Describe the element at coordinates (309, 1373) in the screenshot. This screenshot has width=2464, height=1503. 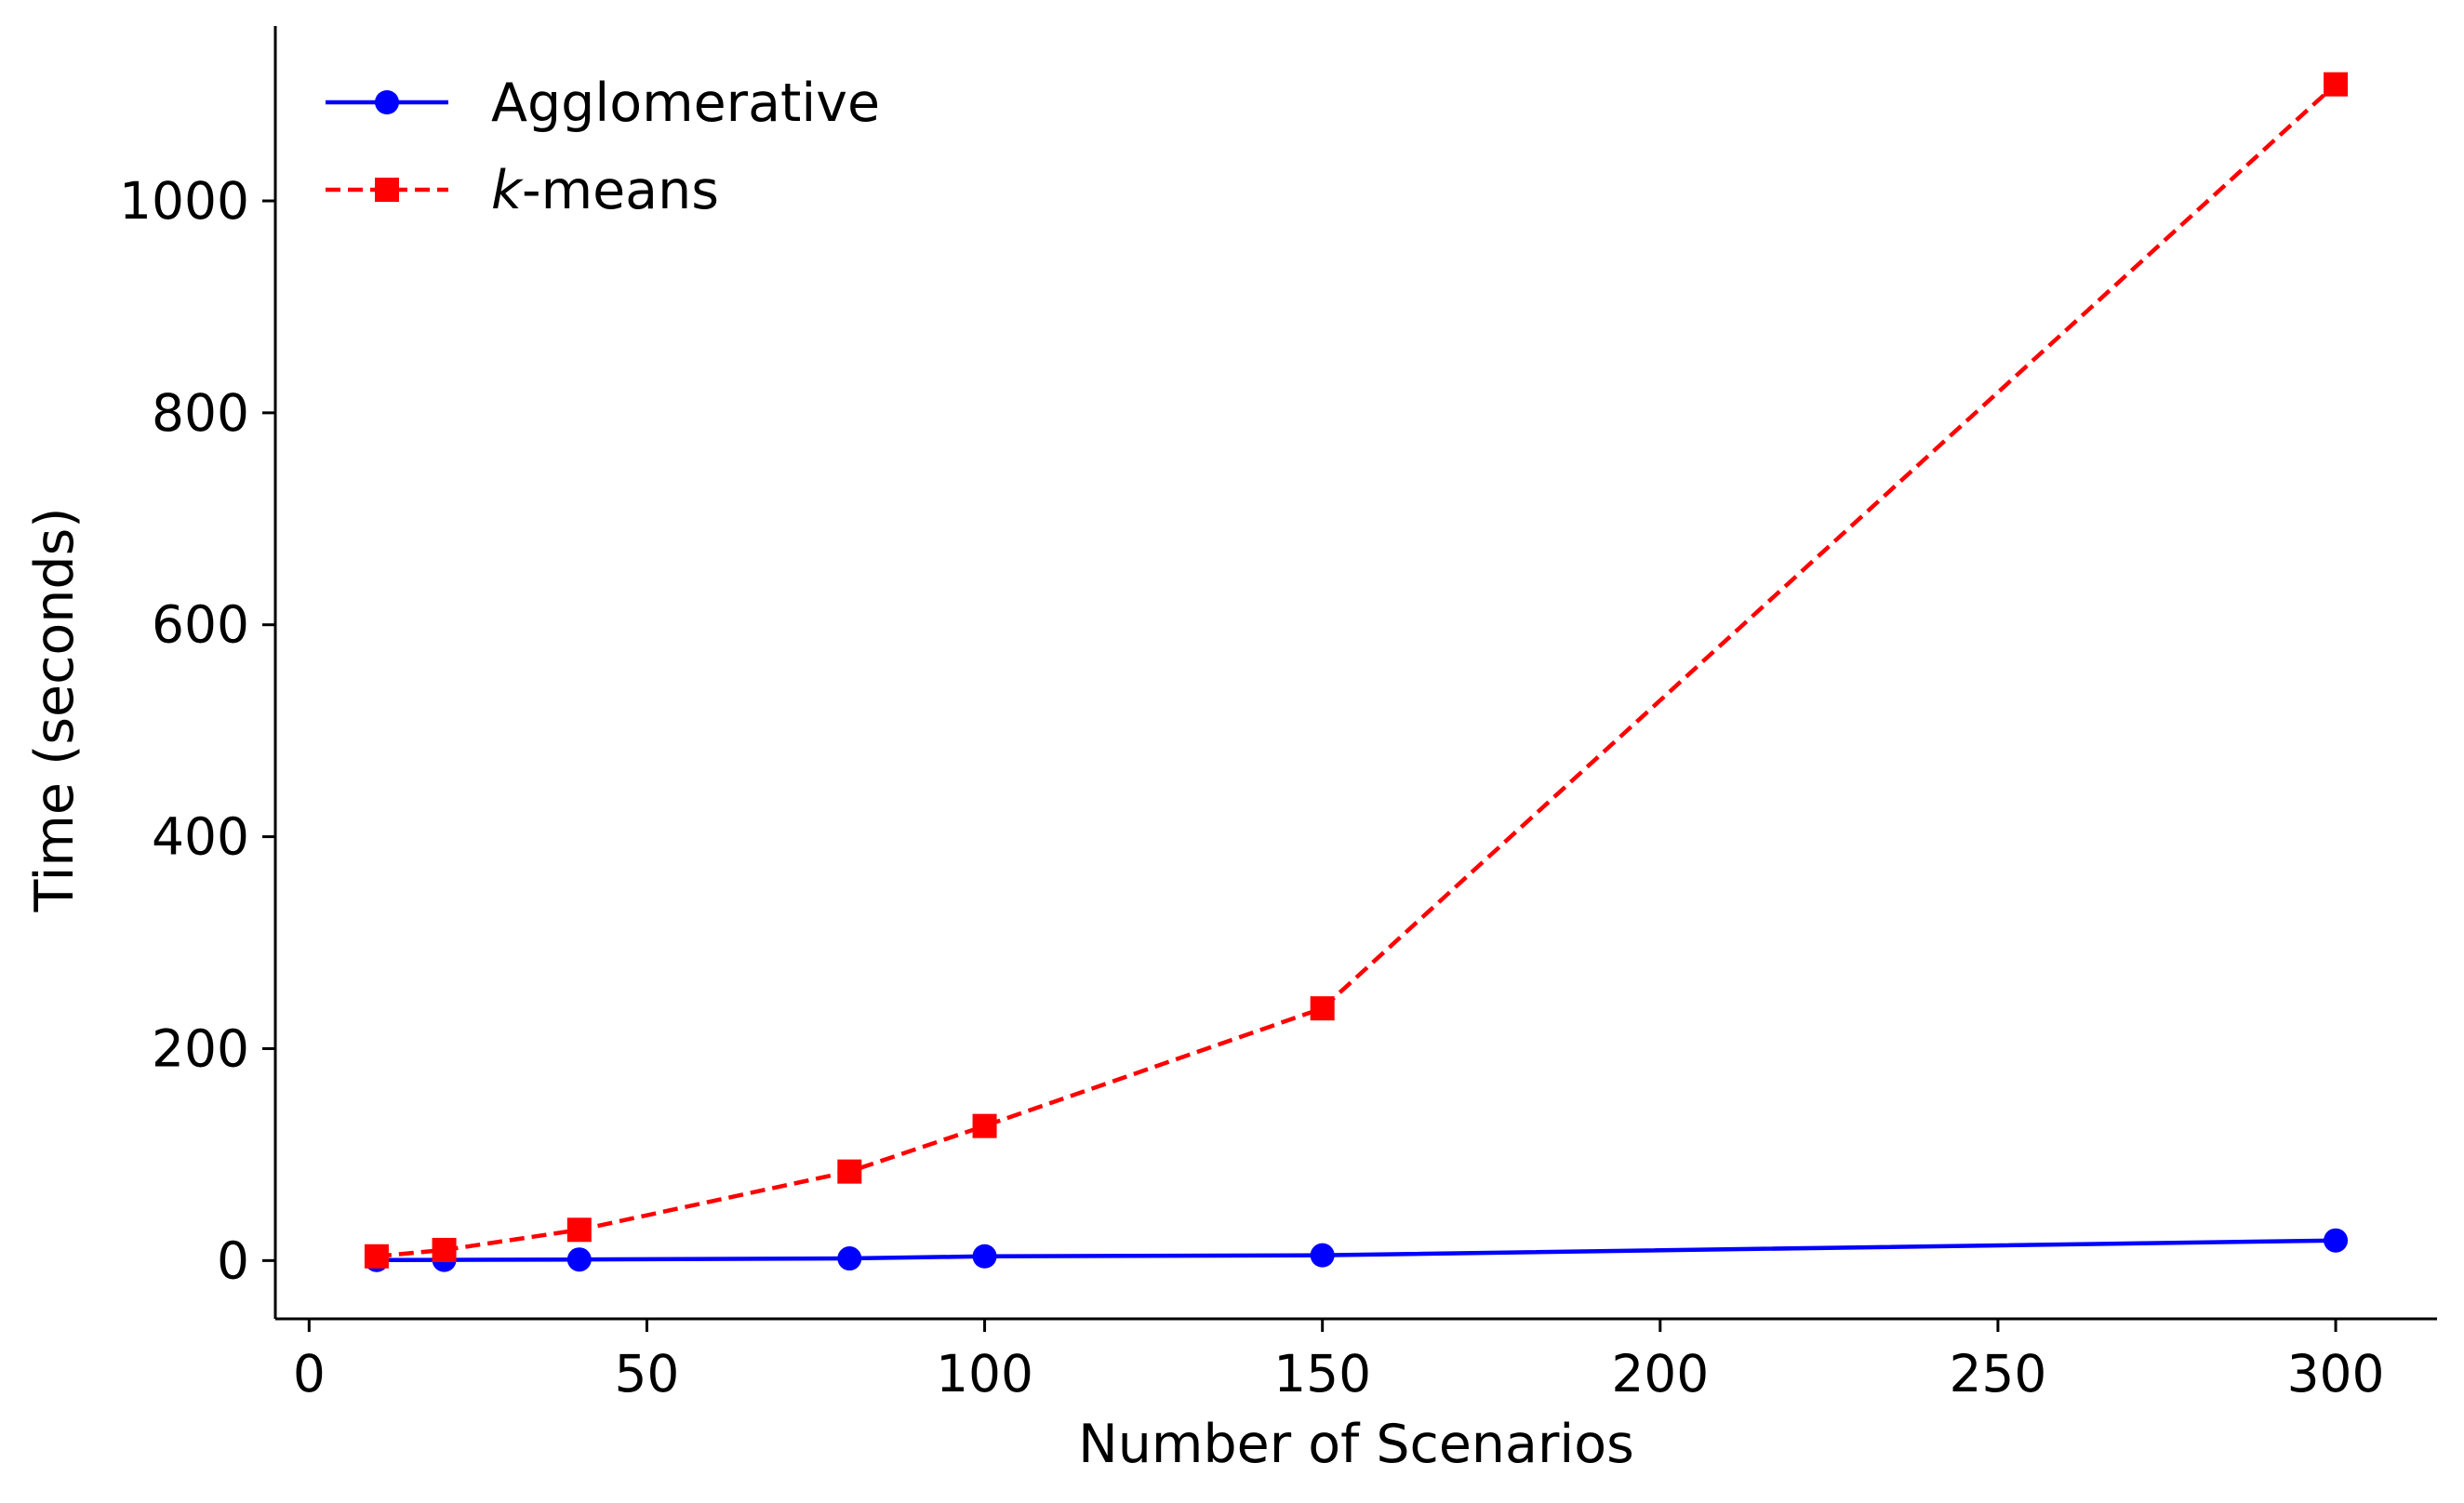
I see `x-tick-label: 0` at that location.